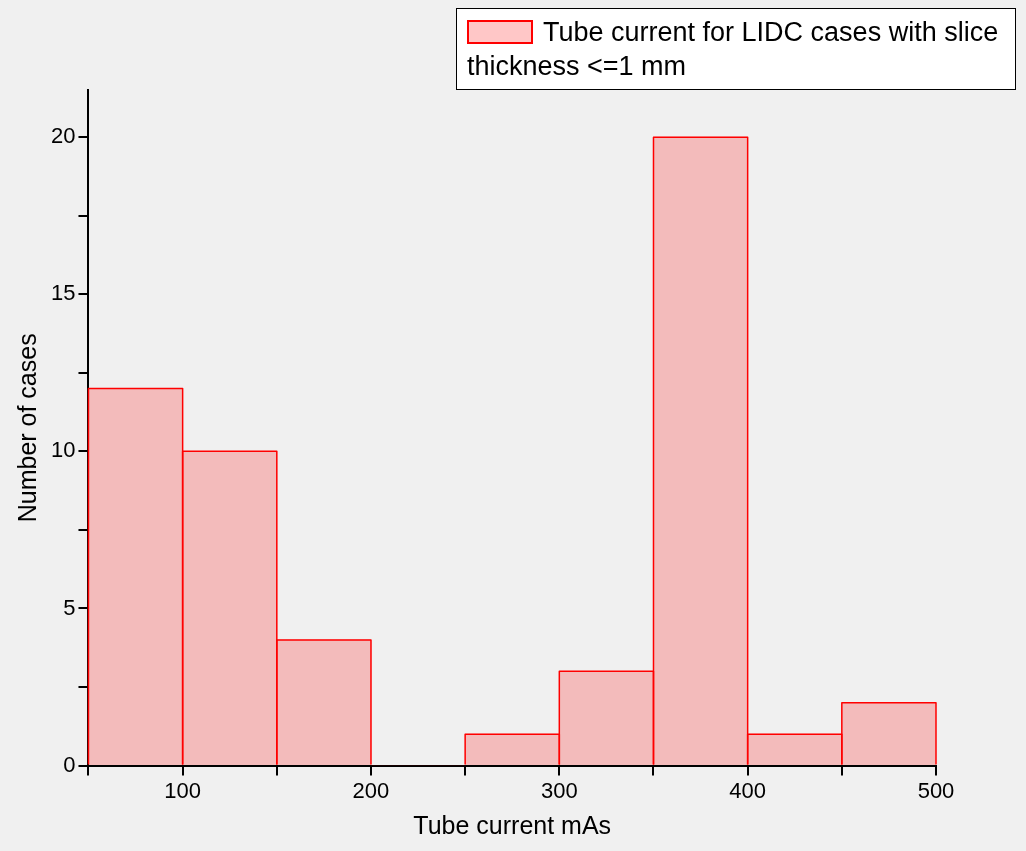 This screenshot has width=1026, height=851. I want to click on x-tick-label: 300, so click(559, 790).